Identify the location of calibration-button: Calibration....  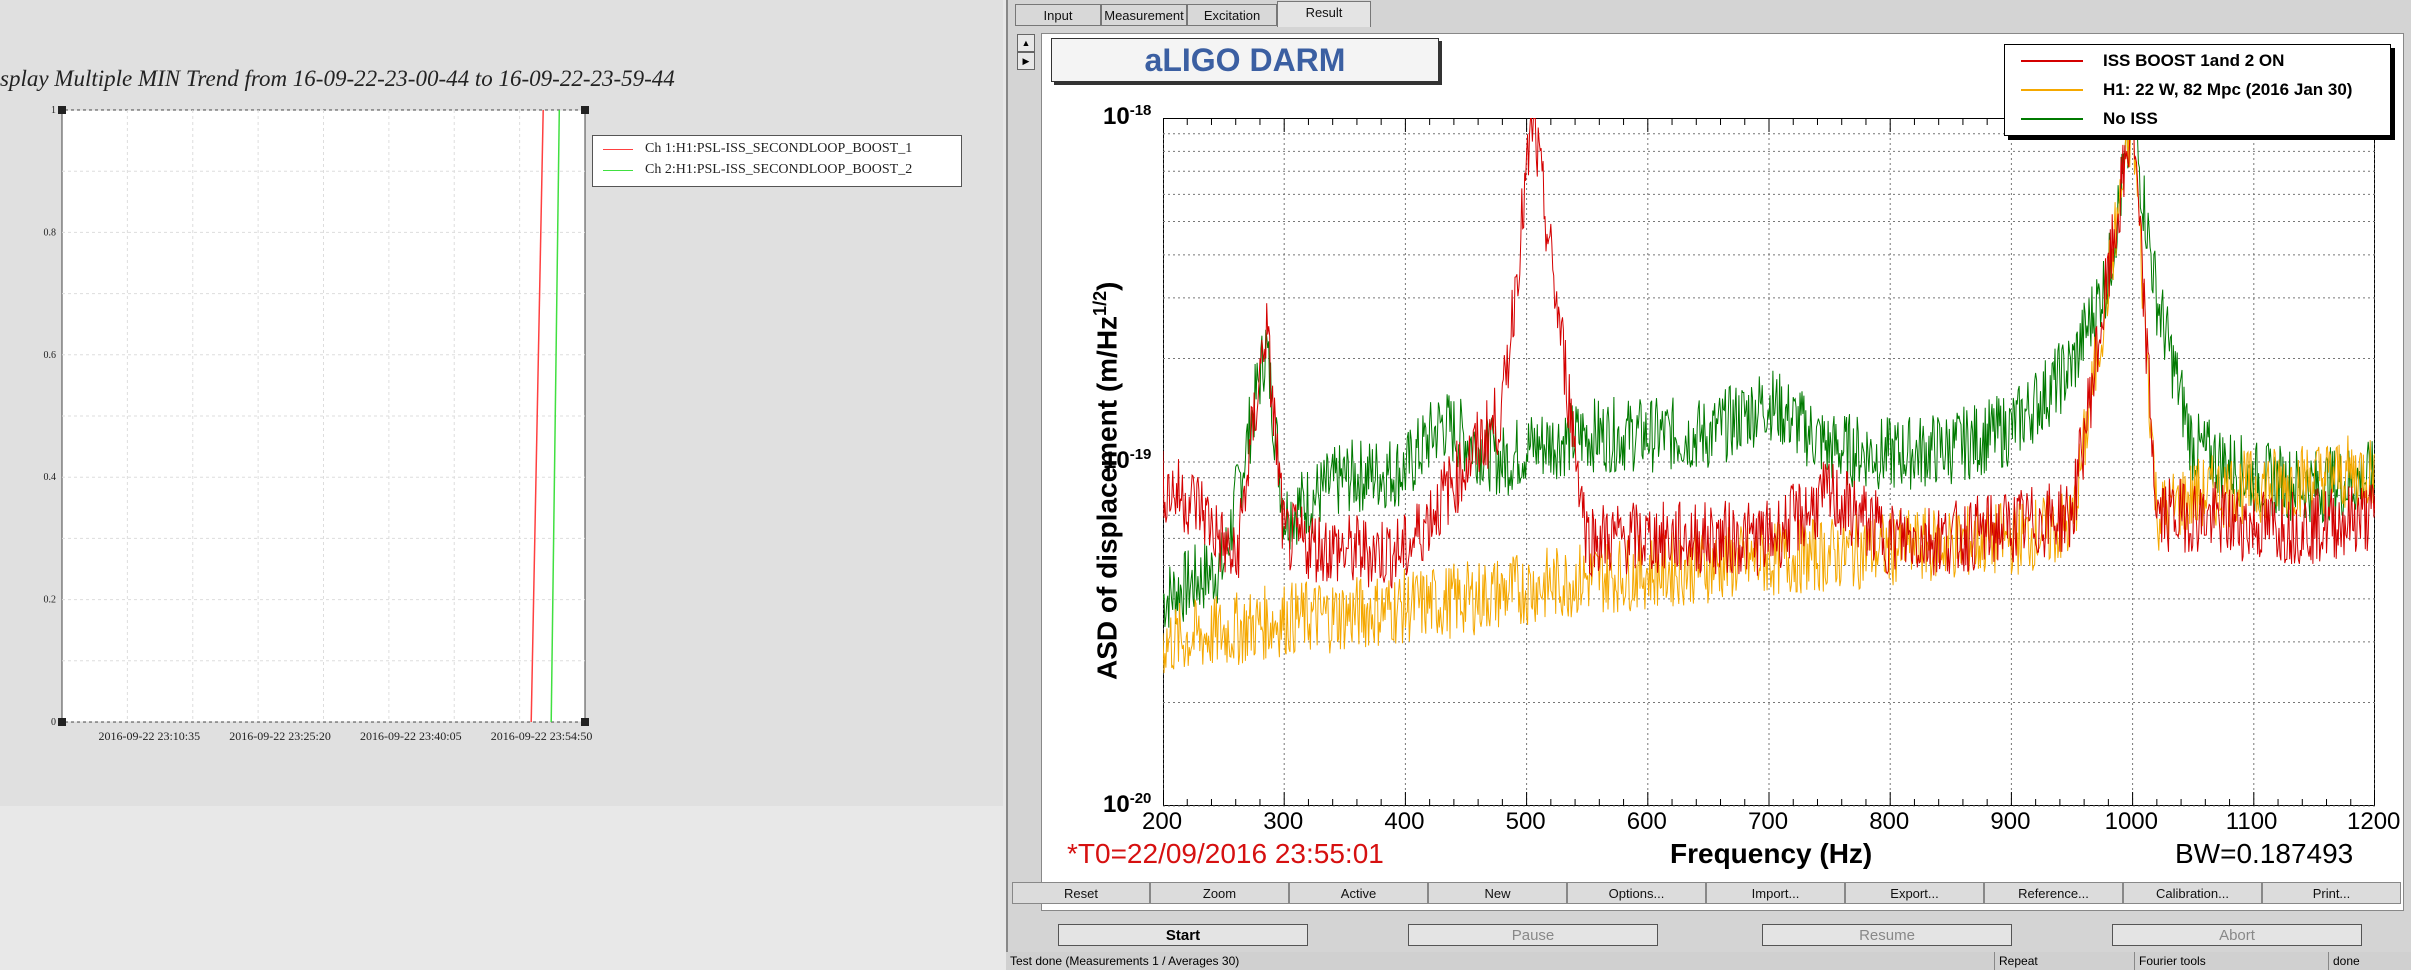
(2192, 893).